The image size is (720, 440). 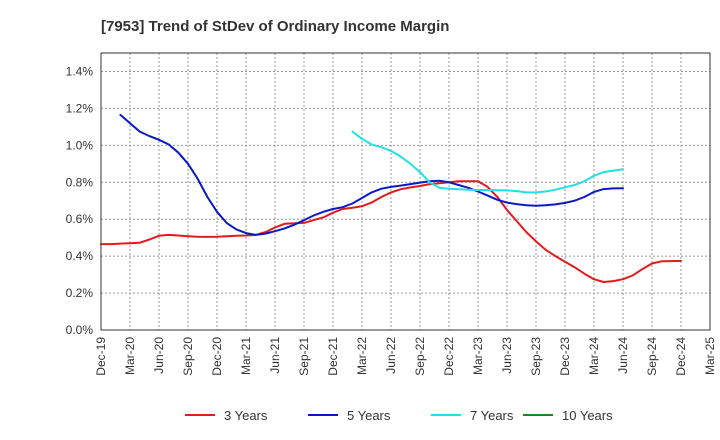 What do you see at coordinates (80, 330) in the screenshot?
I see `y-tick-label: 0.0%` at bounding box center [80, 330].